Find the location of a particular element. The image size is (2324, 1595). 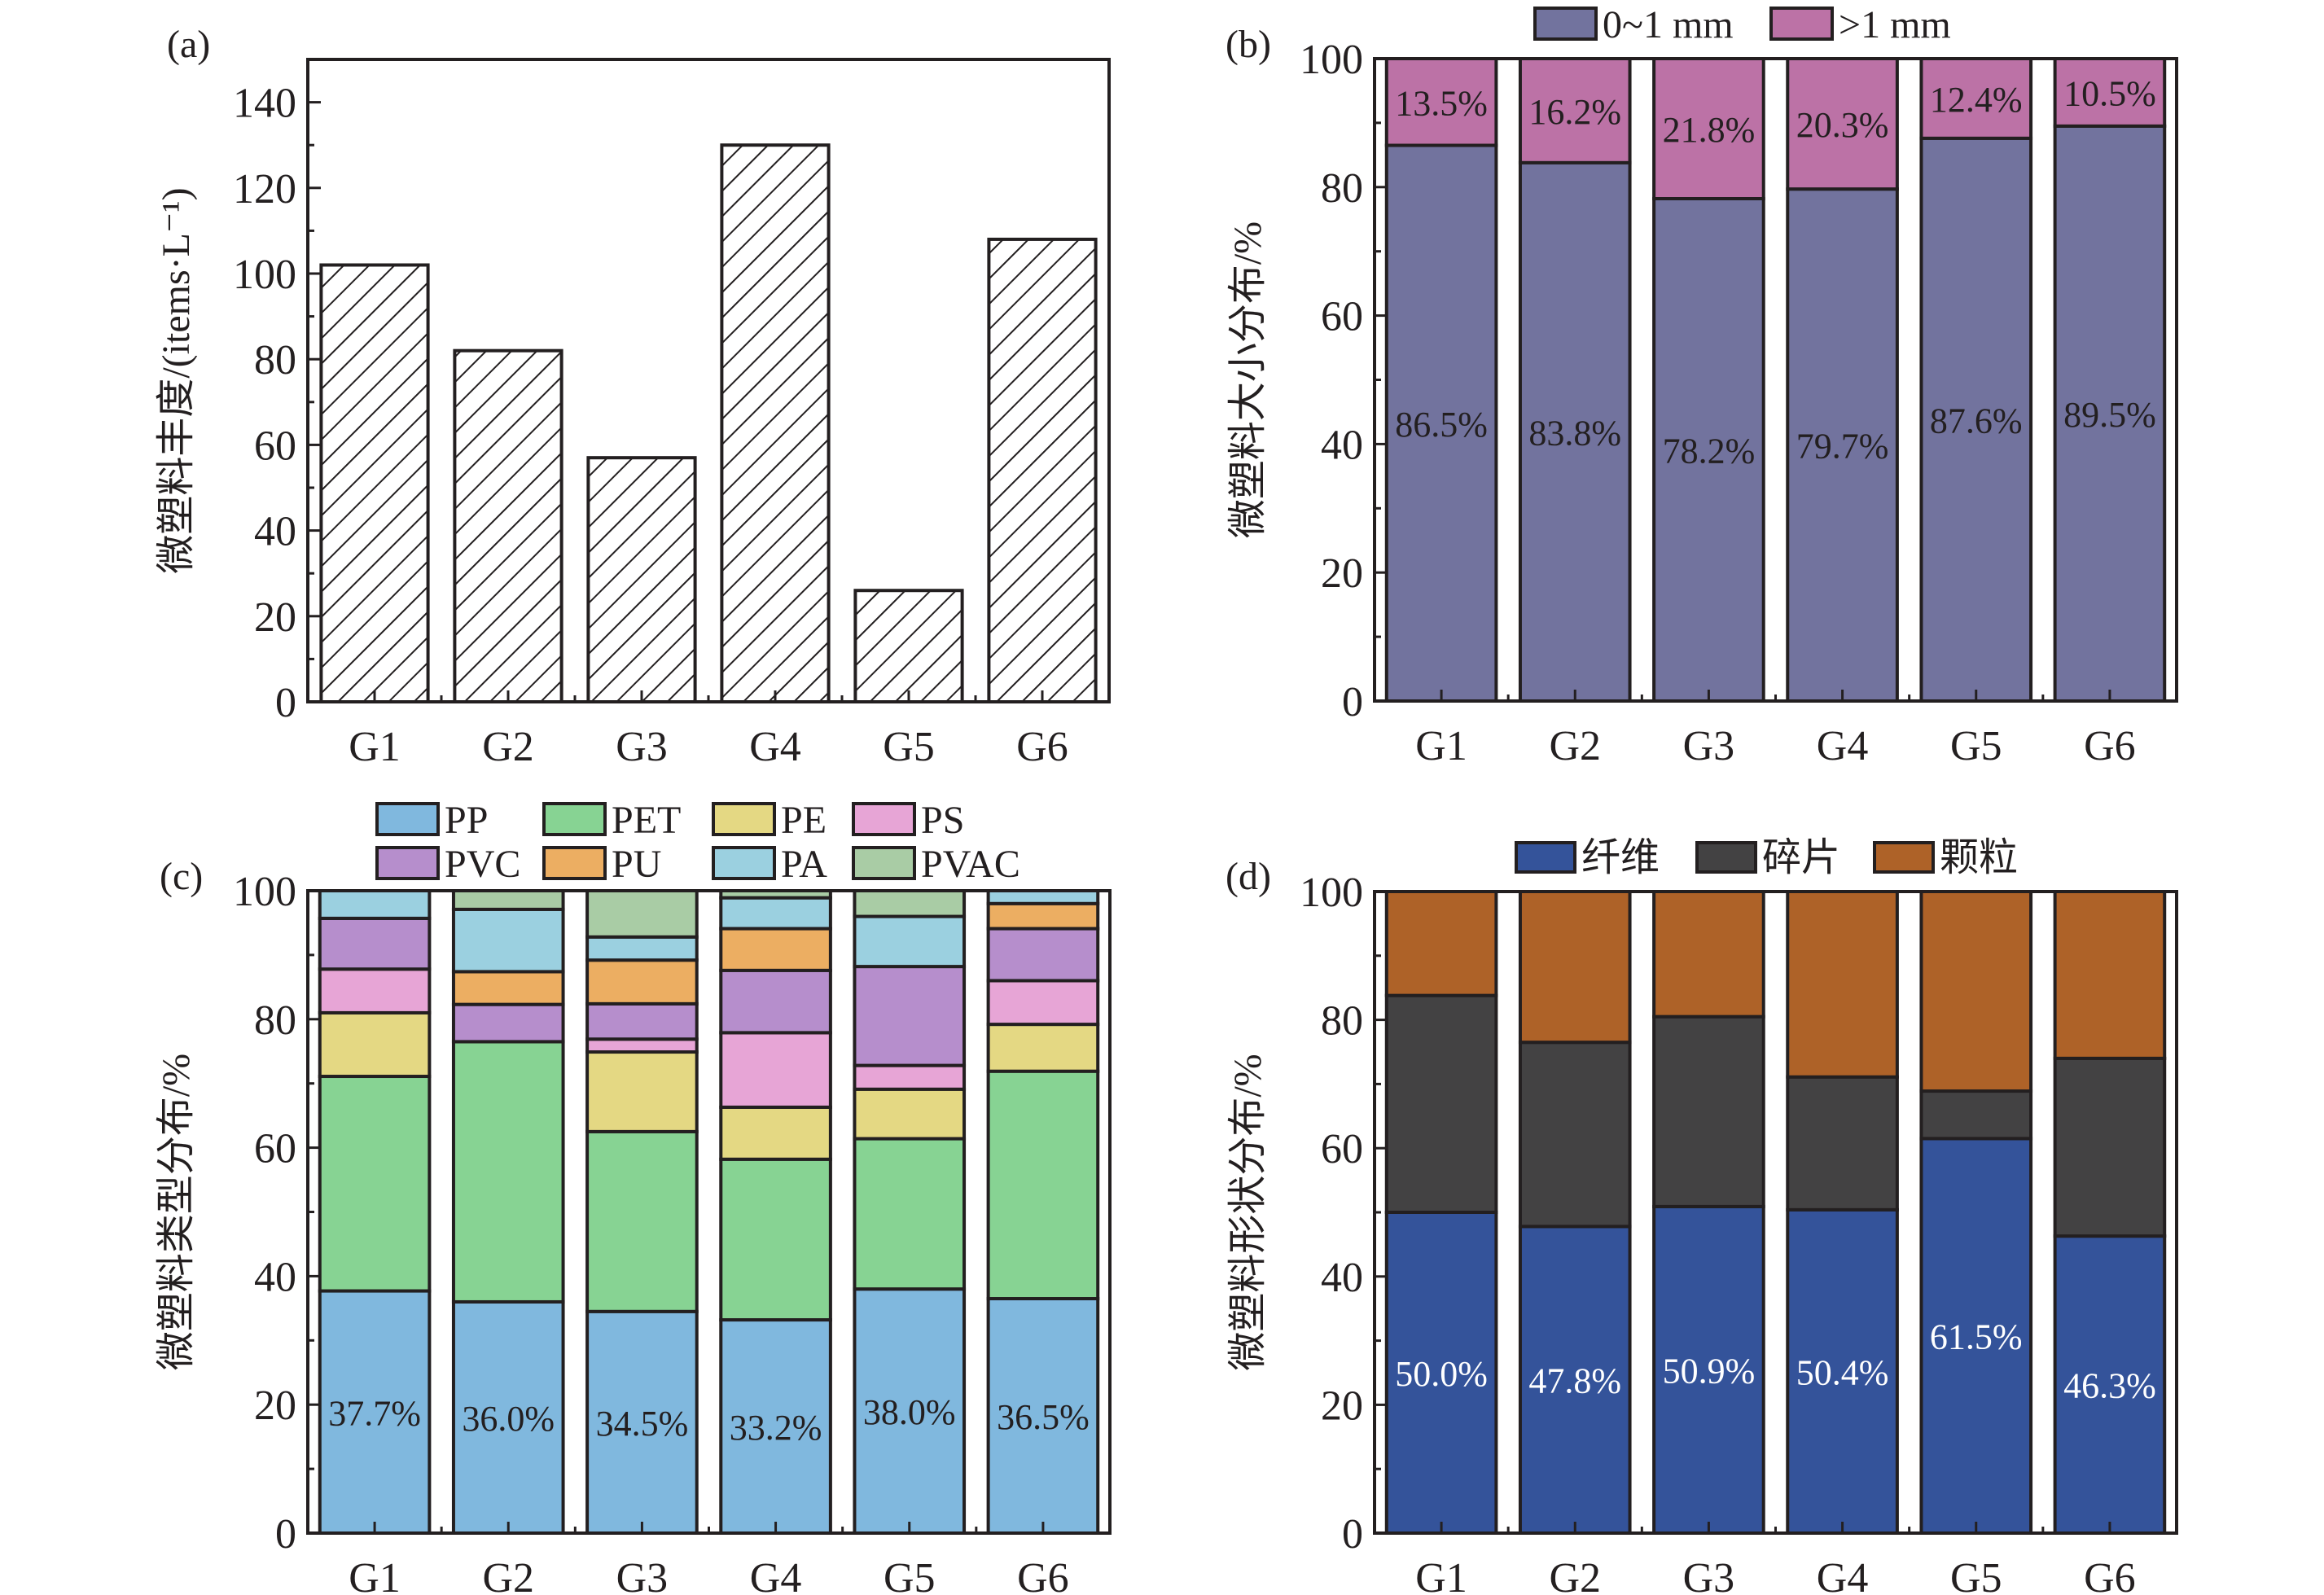

bar-segment-g5-1mm is located at coordinates (1976, 98).